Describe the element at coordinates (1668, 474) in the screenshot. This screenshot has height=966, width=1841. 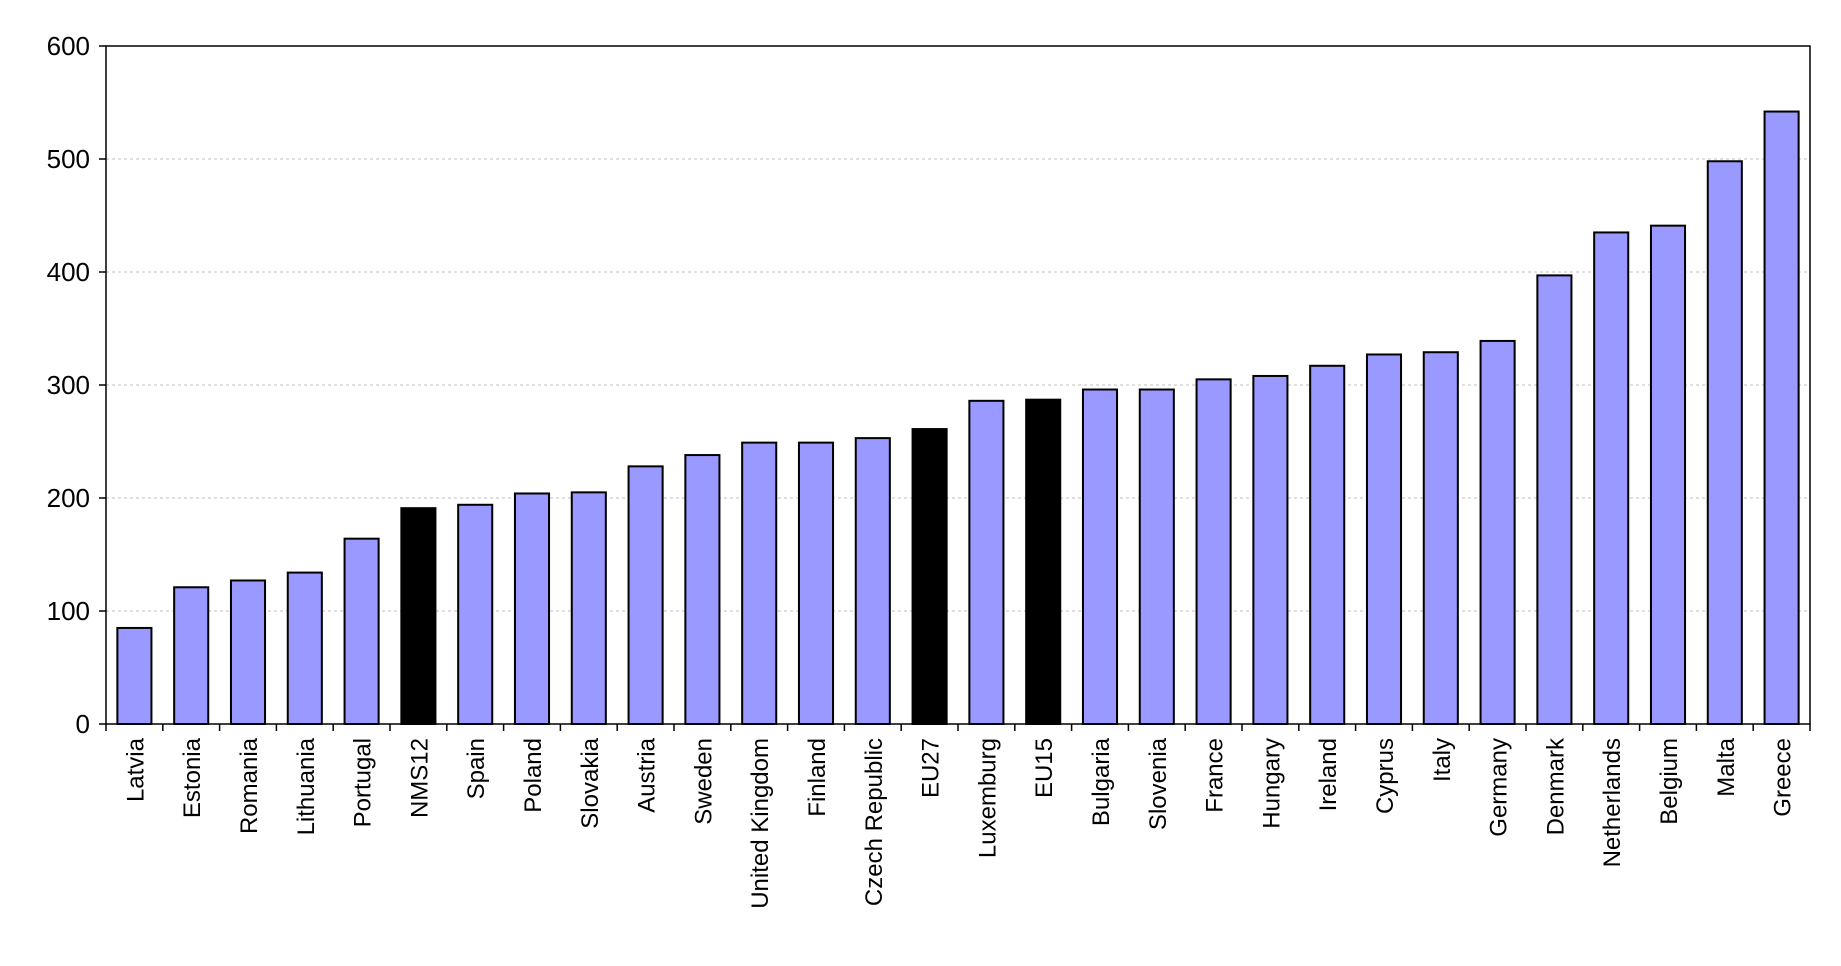
I see `bar-belgium` at that location.